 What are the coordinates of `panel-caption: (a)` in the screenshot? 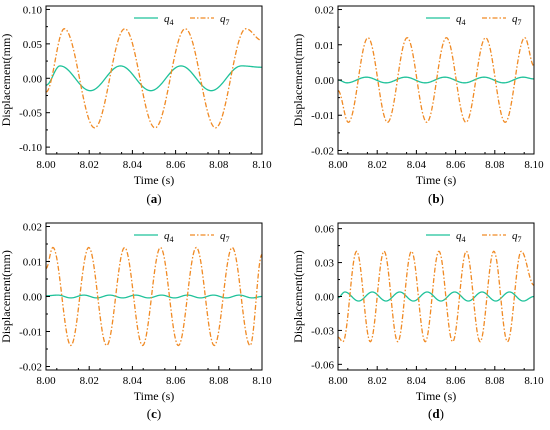 It's located at (153, 198).